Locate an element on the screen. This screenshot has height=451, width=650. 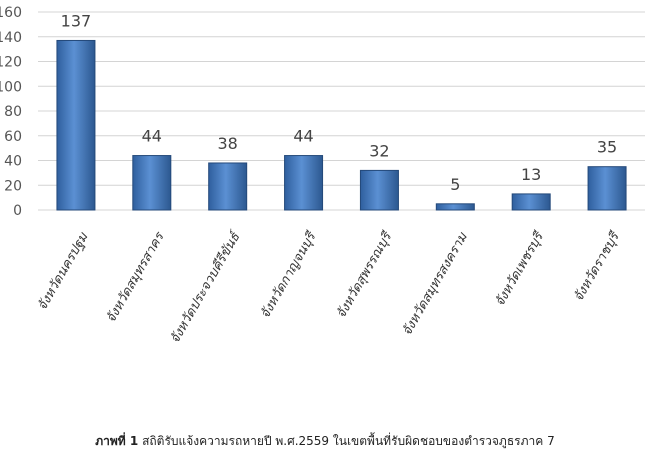
y-tick-label: 0 is located at coordinates (17, 211).